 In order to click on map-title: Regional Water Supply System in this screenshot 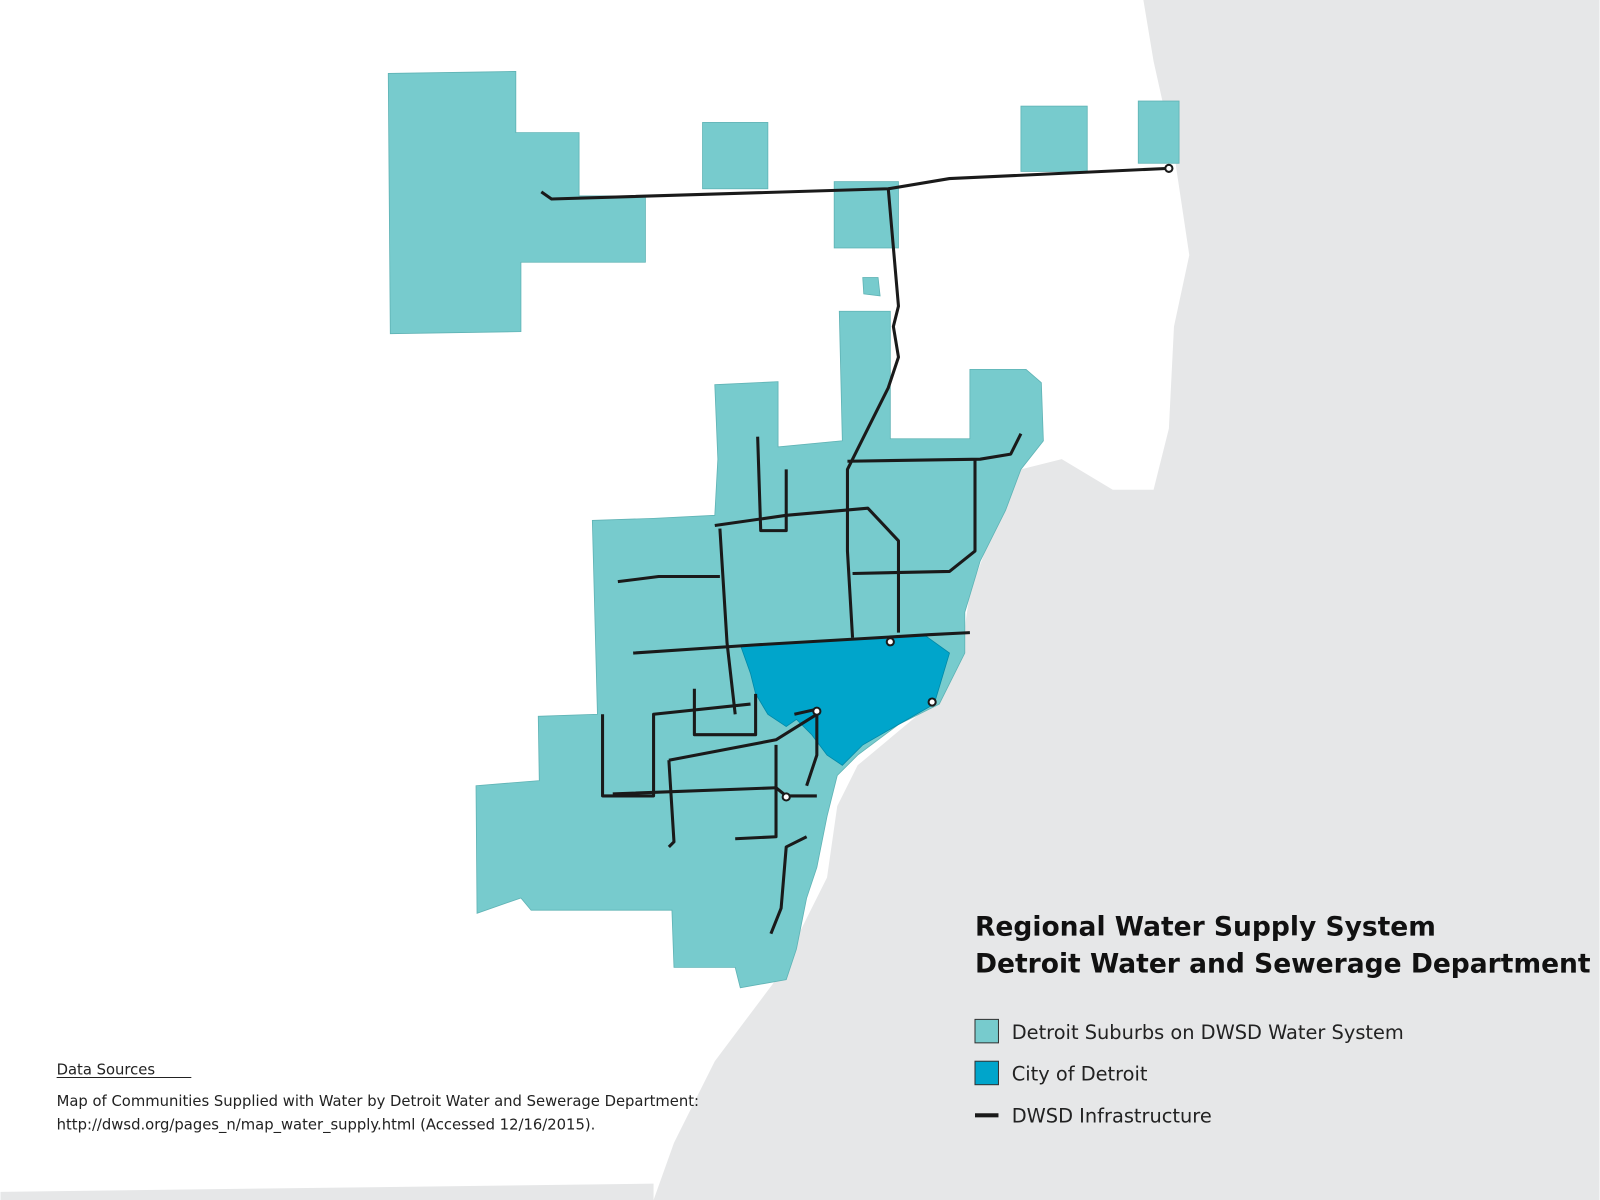, I will do `click(1205, 927)`.